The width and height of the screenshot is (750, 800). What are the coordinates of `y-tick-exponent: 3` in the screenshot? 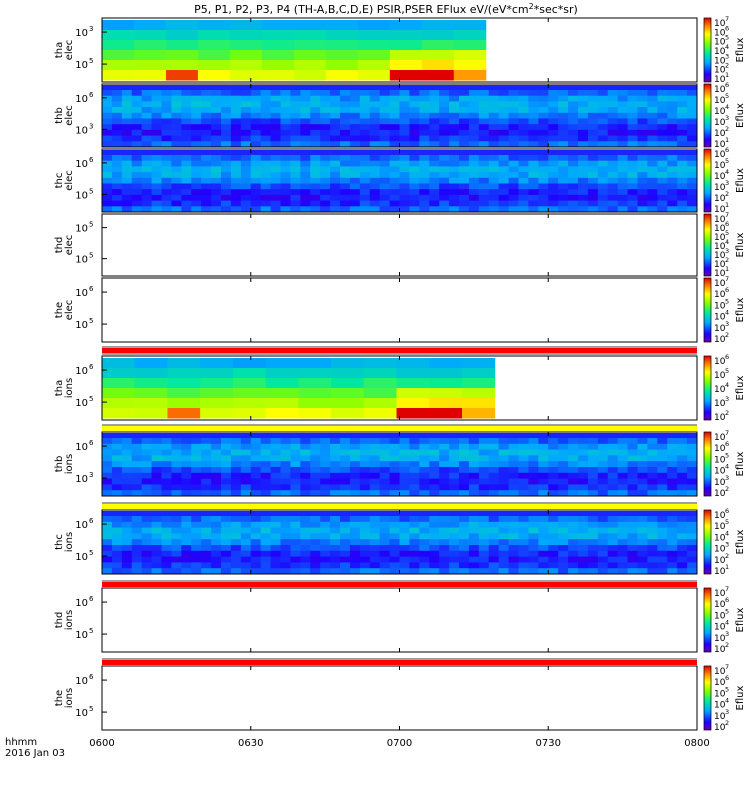 It's located at (91, 475).